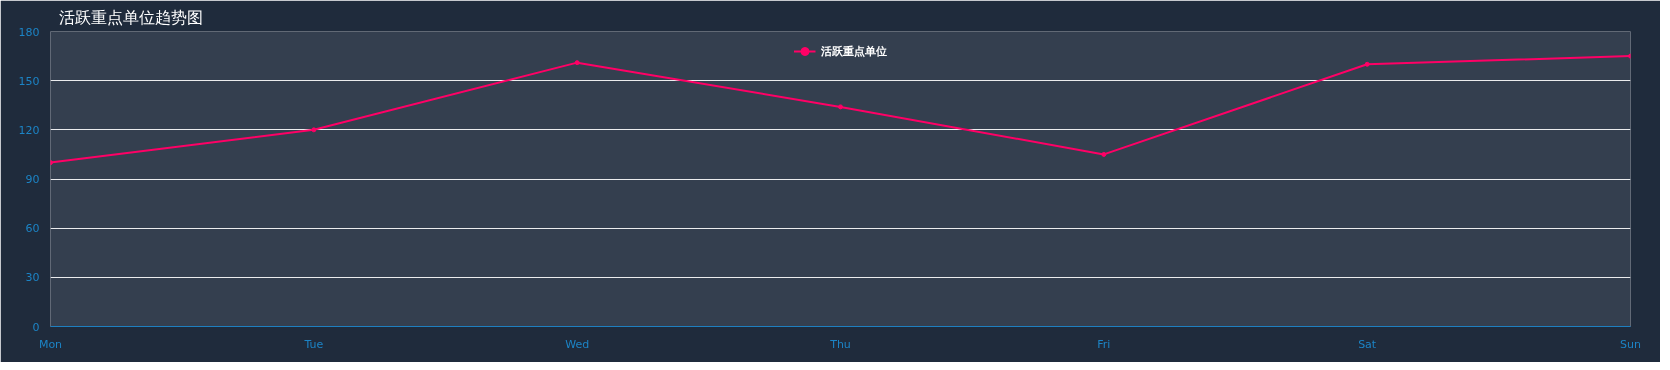  What do you see at coordinates (29, 130) in the screenshot?
I see `y-tick-label: 120` at bounding box center [29, 130].